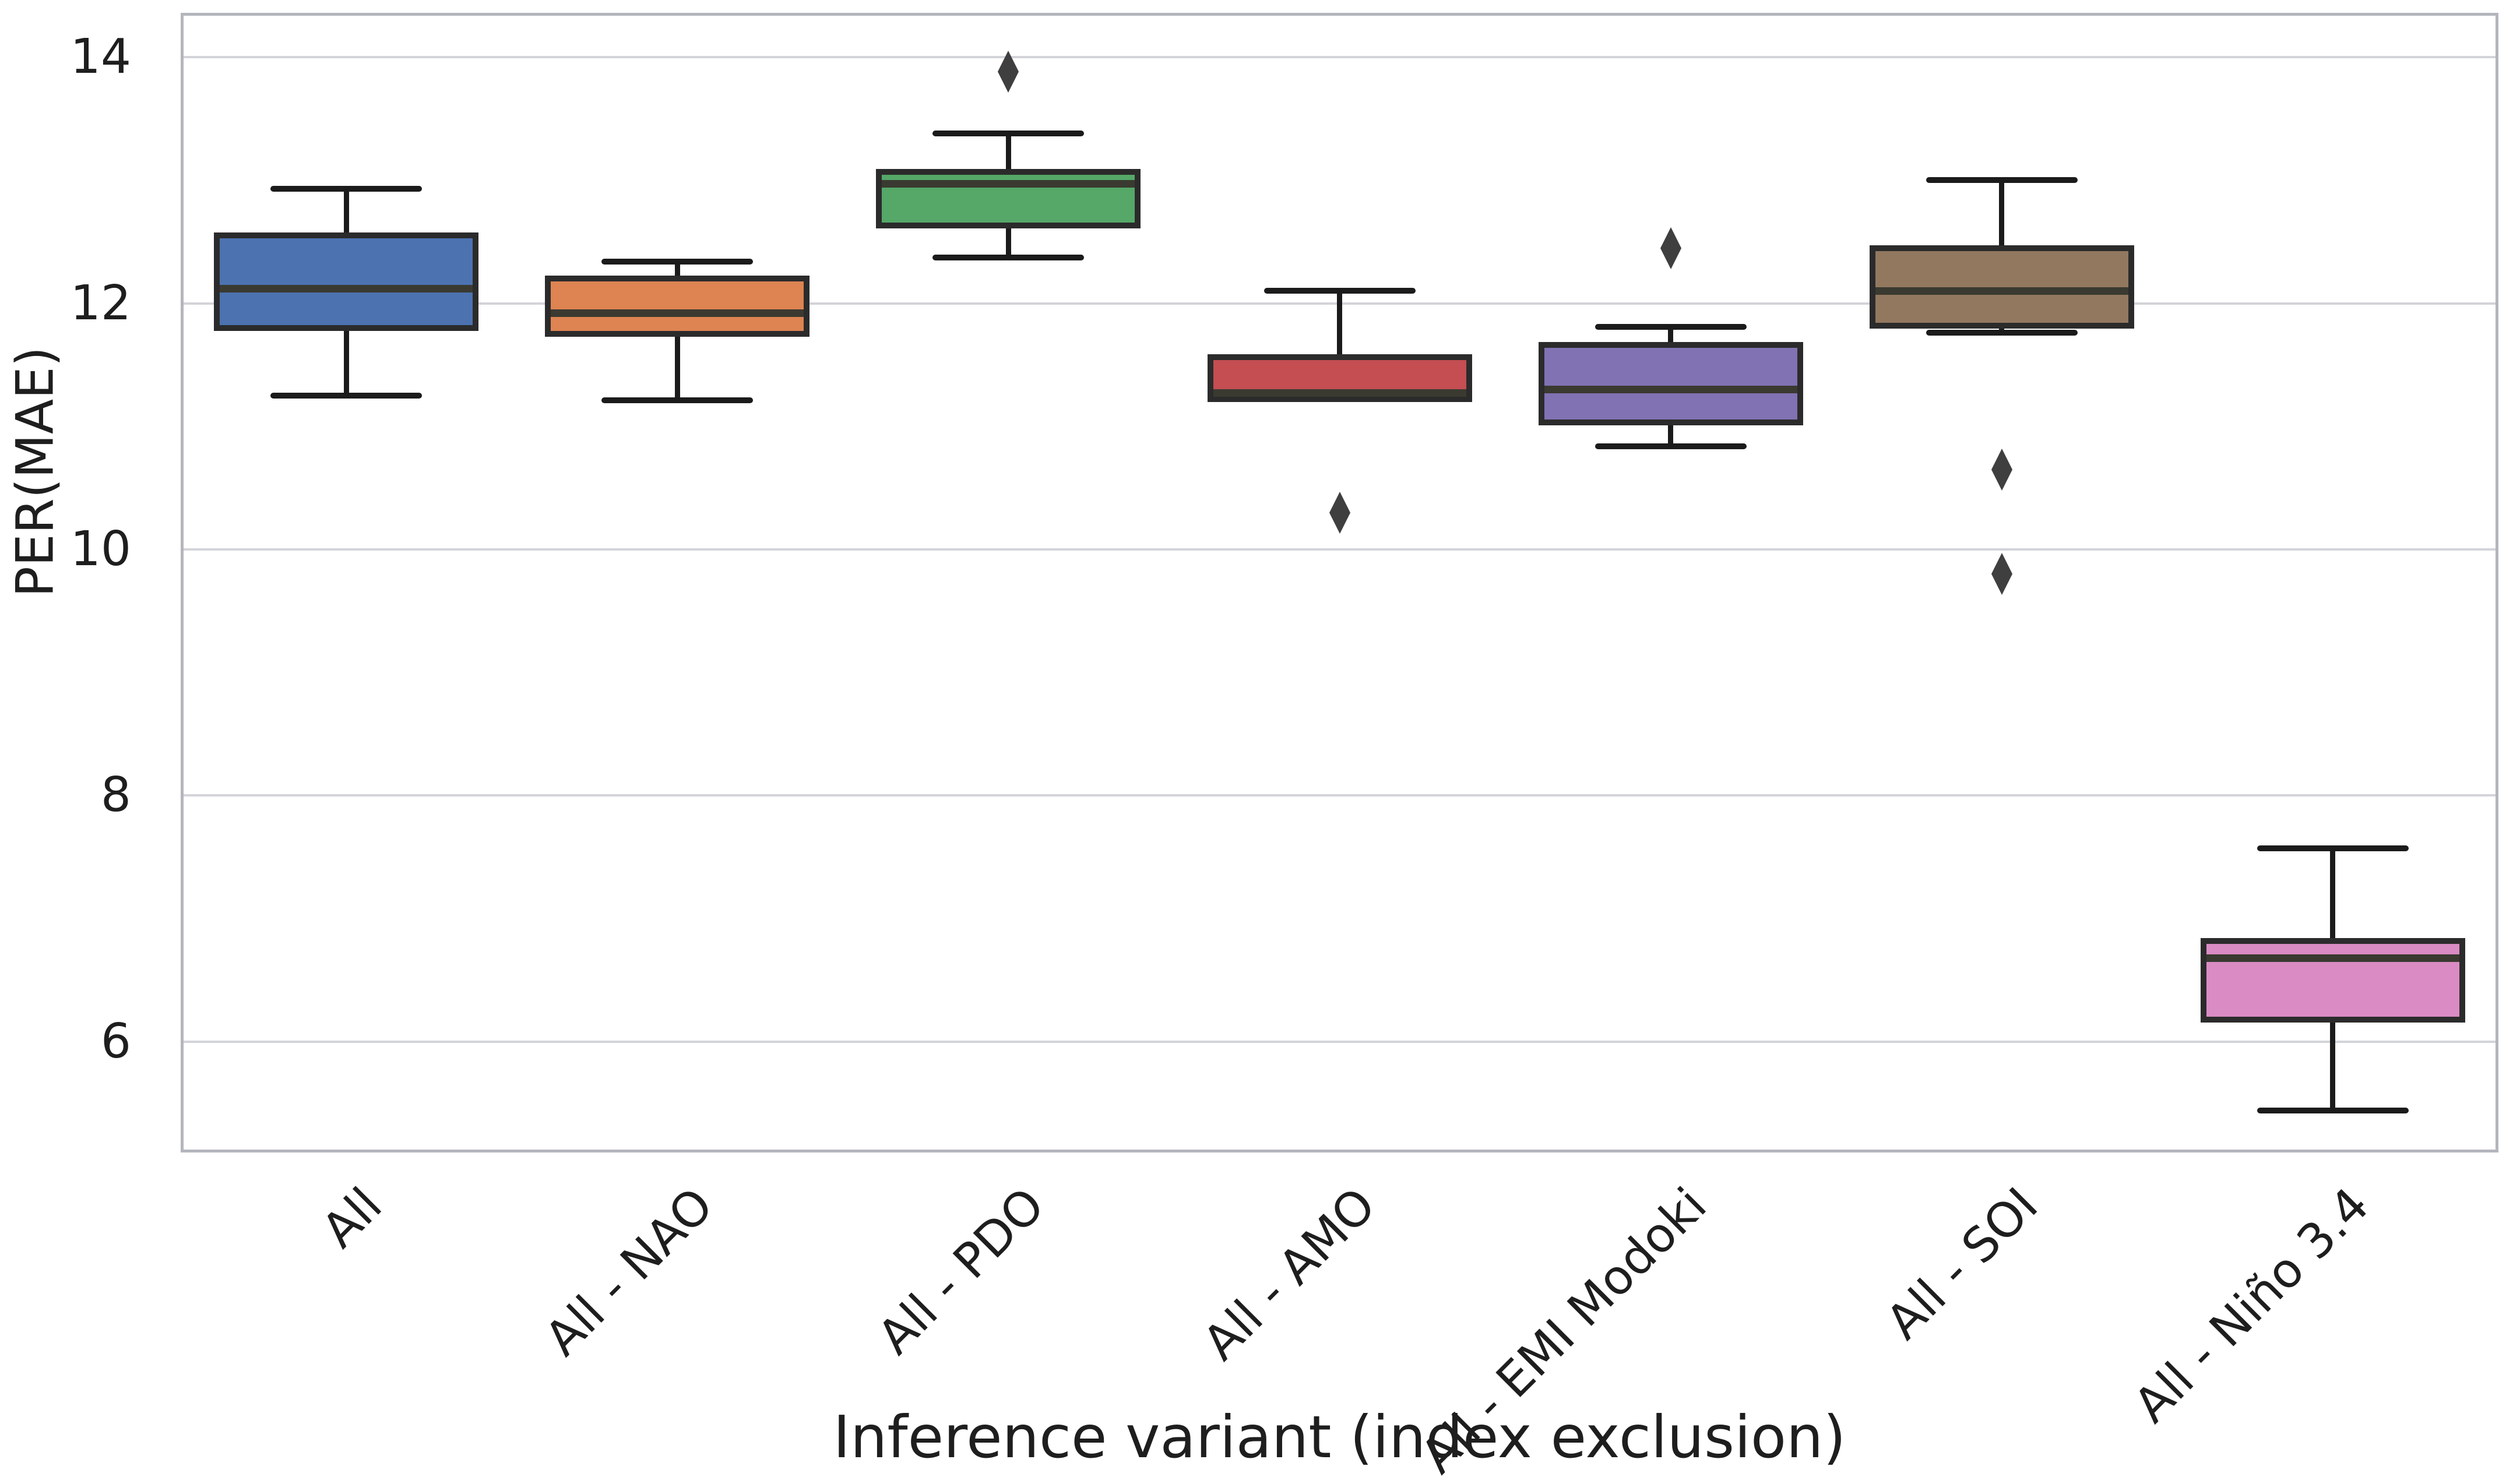 The width and height of the screenshot is (2513, 1484). Describe the element at coordinates (35, 472) in the screenshot. I see `y-axis-label: PER(MAE)` at that location.